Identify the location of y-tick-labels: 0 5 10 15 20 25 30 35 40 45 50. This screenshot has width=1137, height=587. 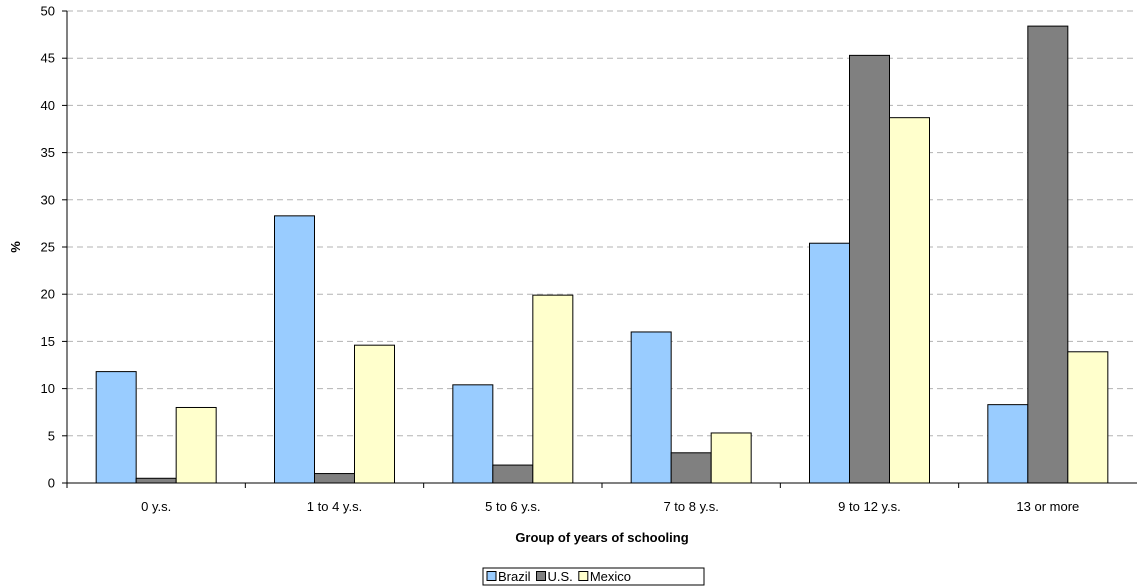
(48, 247).